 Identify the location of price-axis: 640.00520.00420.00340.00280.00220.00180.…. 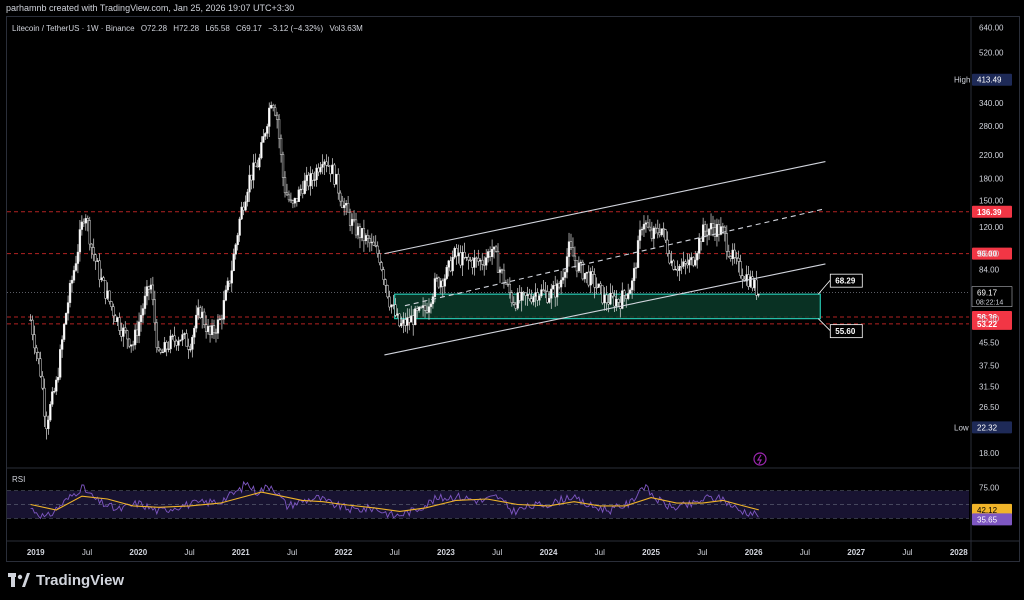
(983, 241).